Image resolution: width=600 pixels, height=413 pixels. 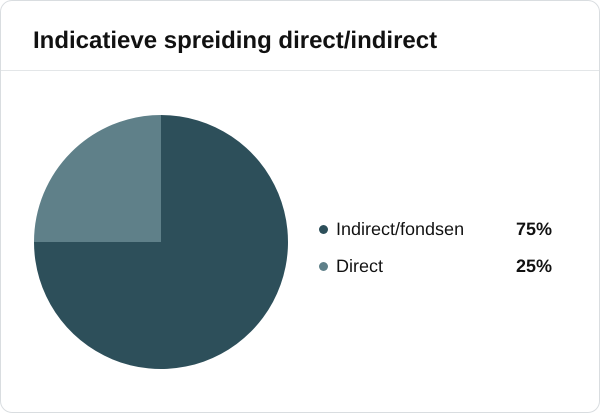 What do you see at coordinates (360, 266) in the screenshot?
I see `legend-label: Direct` at bounding box center [360, 266].